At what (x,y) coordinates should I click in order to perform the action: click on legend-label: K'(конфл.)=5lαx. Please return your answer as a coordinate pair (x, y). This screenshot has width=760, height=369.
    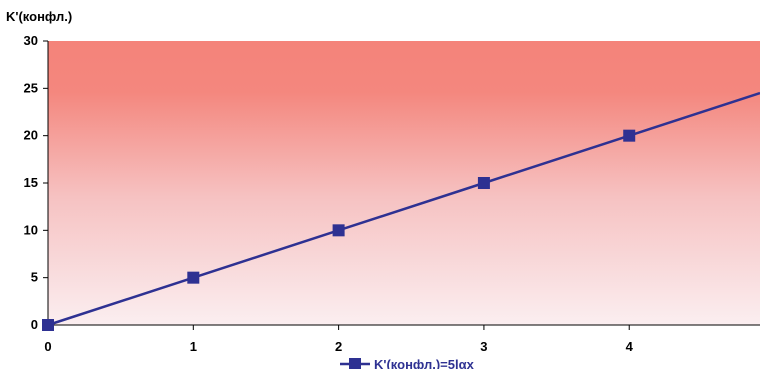
    Looking at the image, I should click on (424, 363).